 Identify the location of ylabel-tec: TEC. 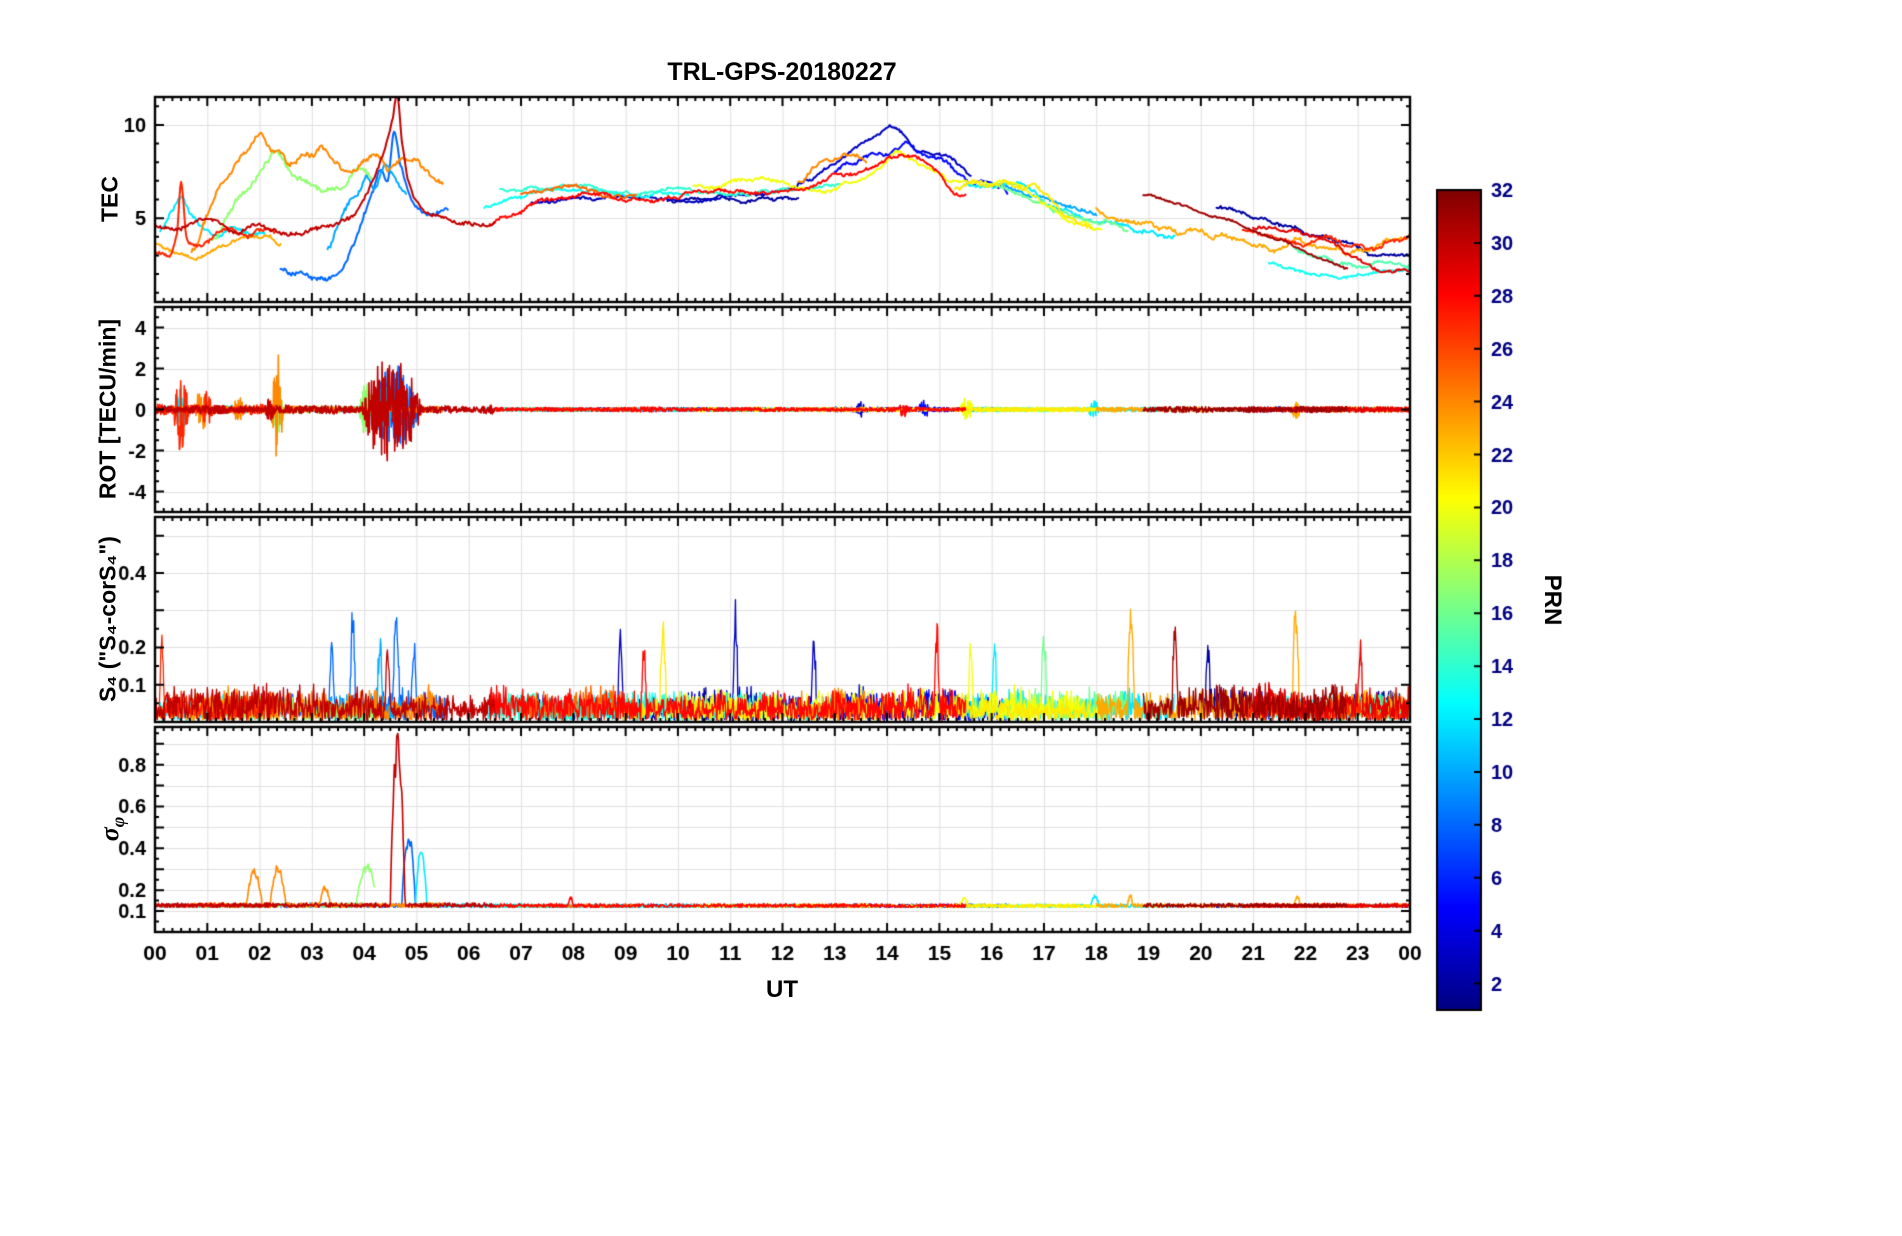
(109, 199).